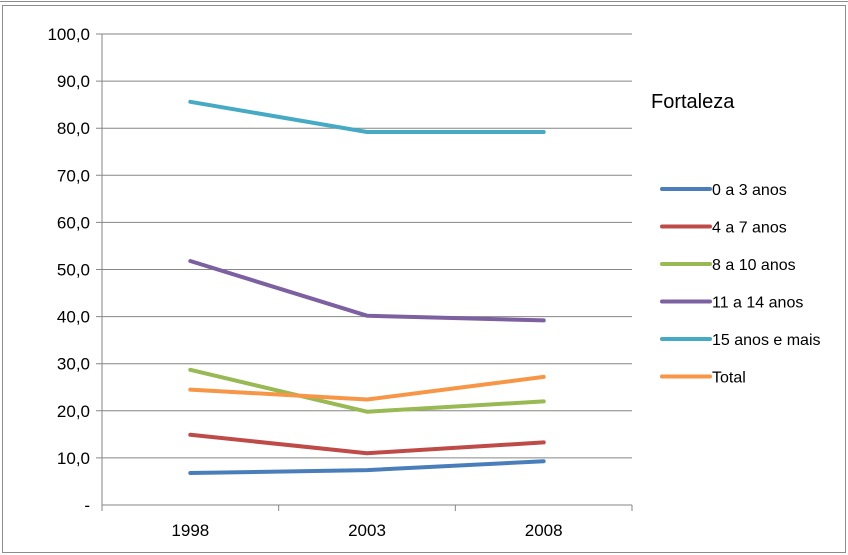  What do you see at coordinates (73, 81) in the screenshot?
I see `y-tick-label: 90,0` at bounding box center [73, 81].